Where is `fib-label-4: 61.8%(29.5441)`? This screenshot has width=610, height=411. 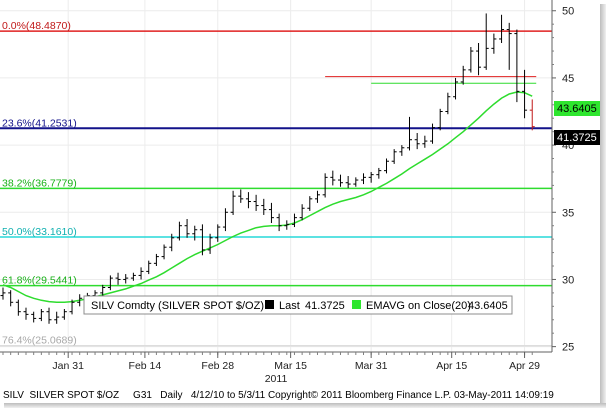
fib-label-4: 61.8%(29.5441) is located at coordinates (39, 281).